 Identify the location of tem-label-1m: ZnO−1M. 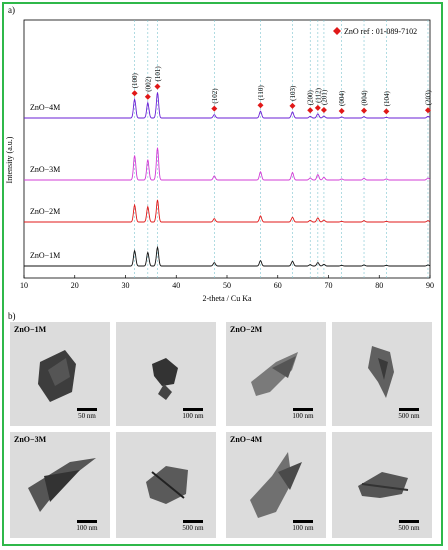
(30, 329).